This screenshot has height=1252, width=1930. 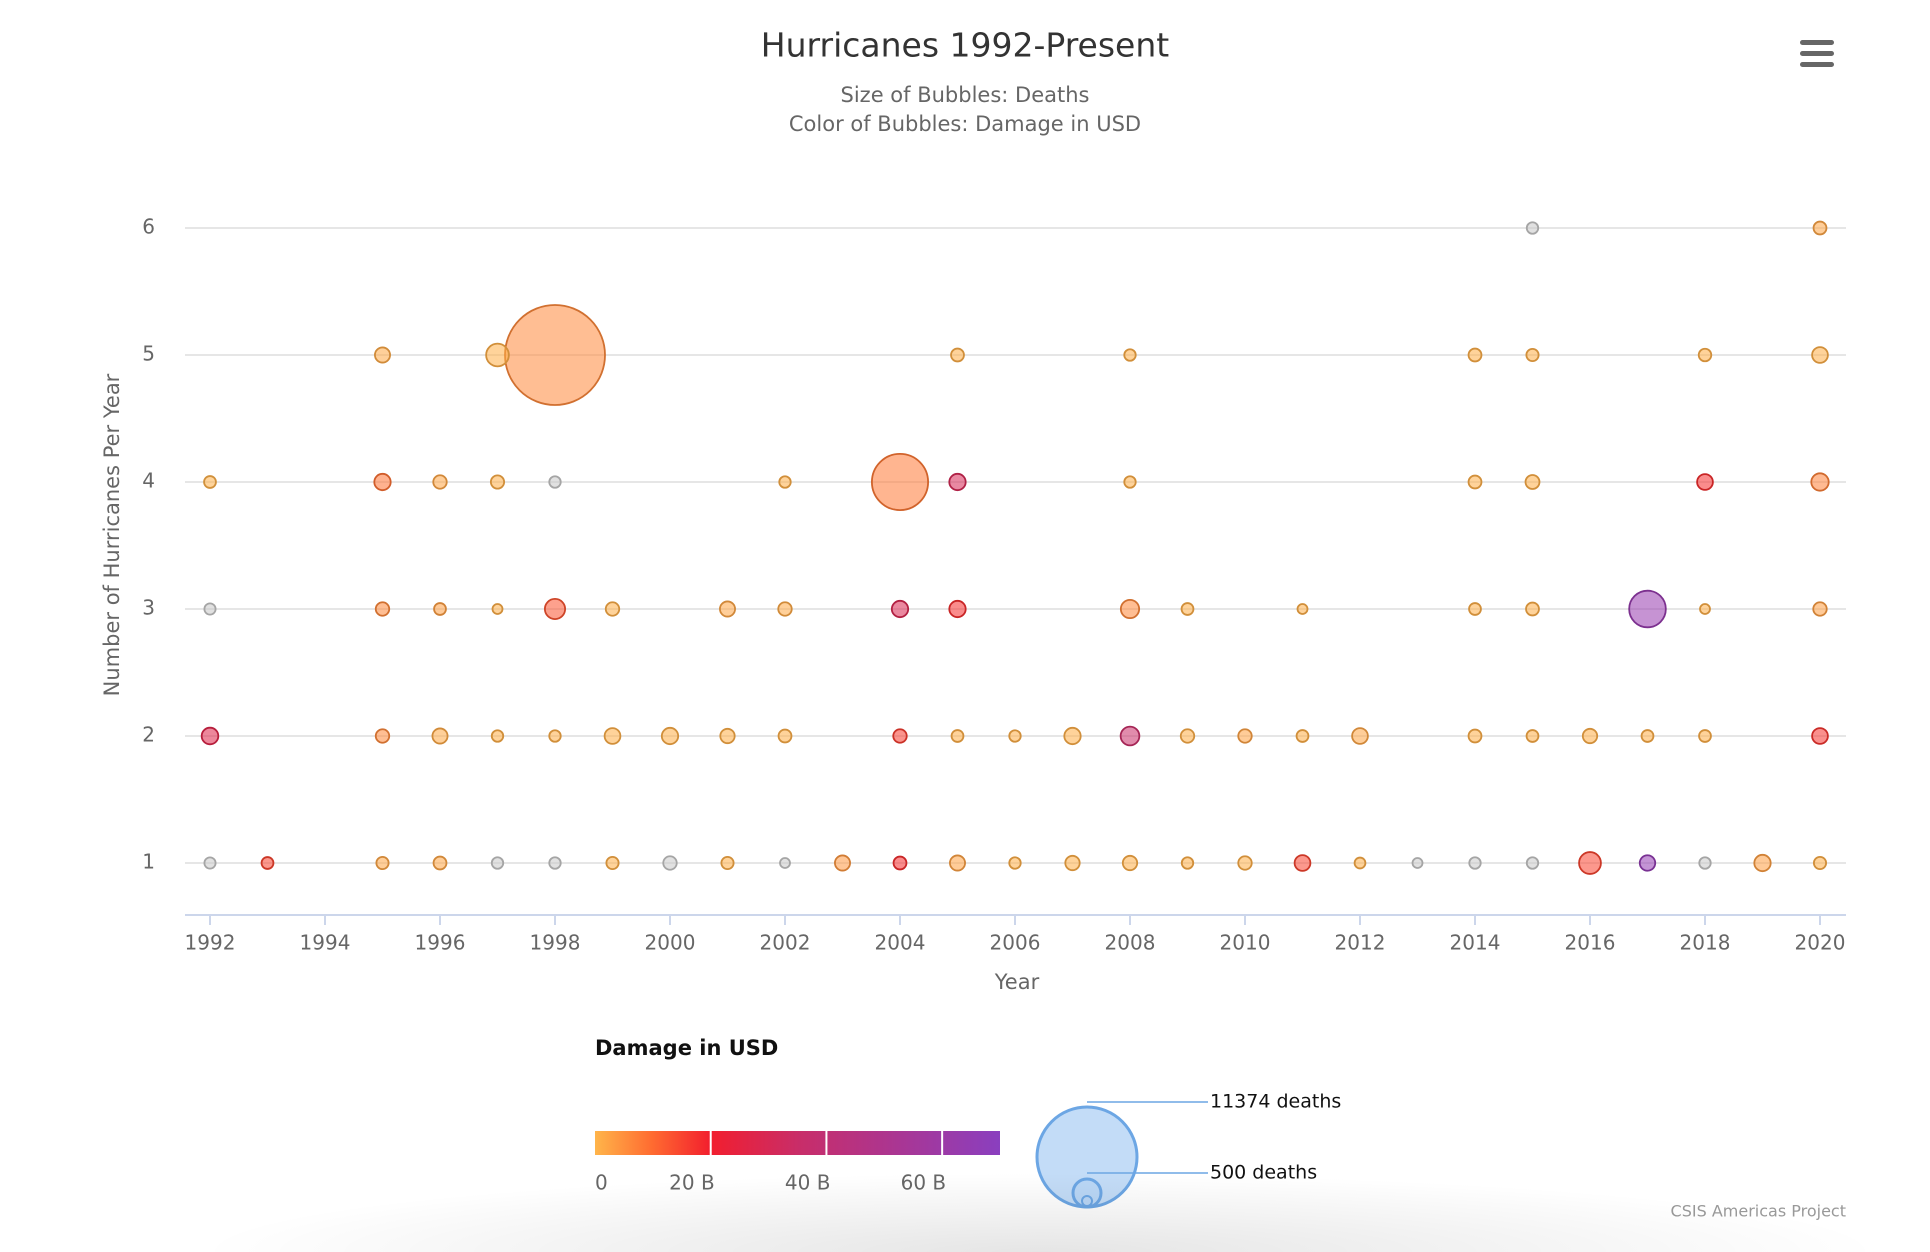 What do you see at coordinates (1758, 1211) in the screenshot?
I see `credits-link: CSIS Americas Project` at bounding box center [1758, 1211].